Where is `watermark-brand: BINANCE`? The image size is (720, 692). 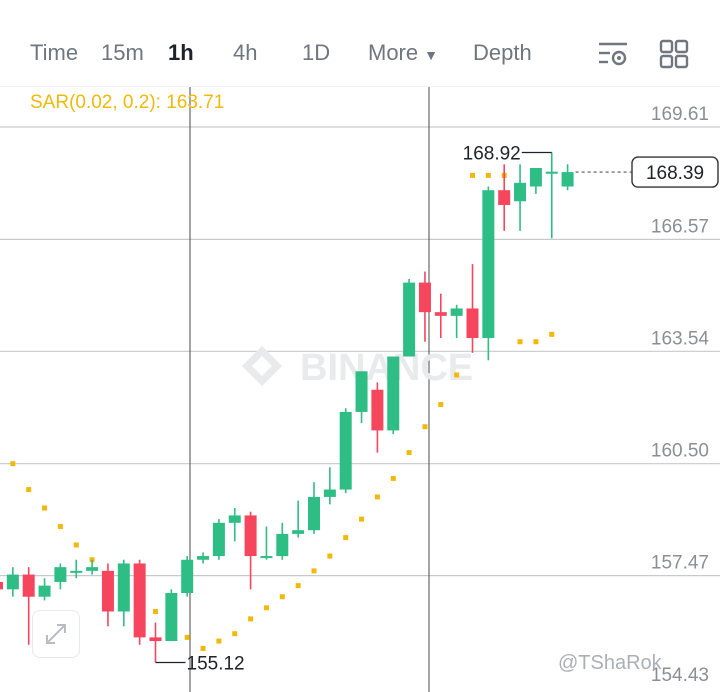
watermark-brand: BINANCE is located at coordinates (386, 368).